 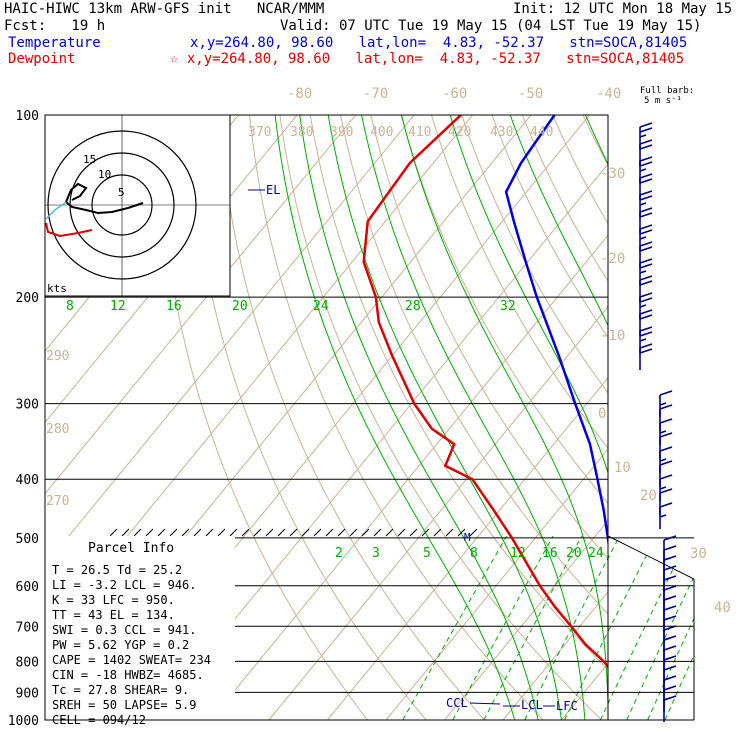 What do you see at coordinates (27, 627) in the screenshot?
I see `pressure-tick-label: 700` at bounding box center [27, 627].